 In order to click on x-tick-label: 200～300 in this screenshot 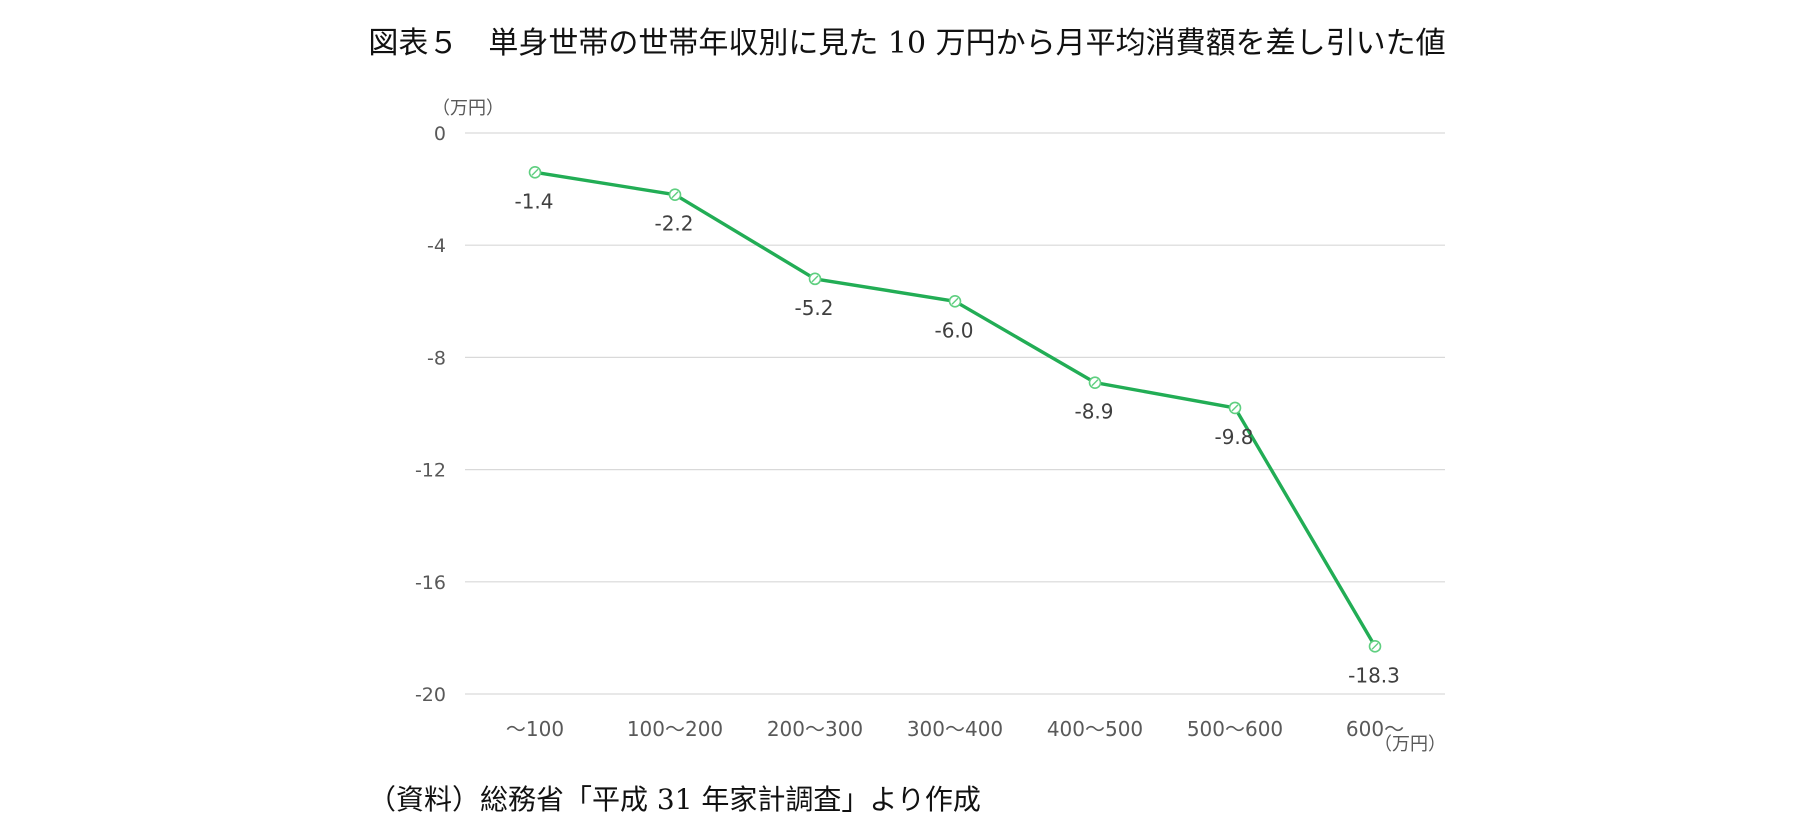, I will do `click(815, 729)`.